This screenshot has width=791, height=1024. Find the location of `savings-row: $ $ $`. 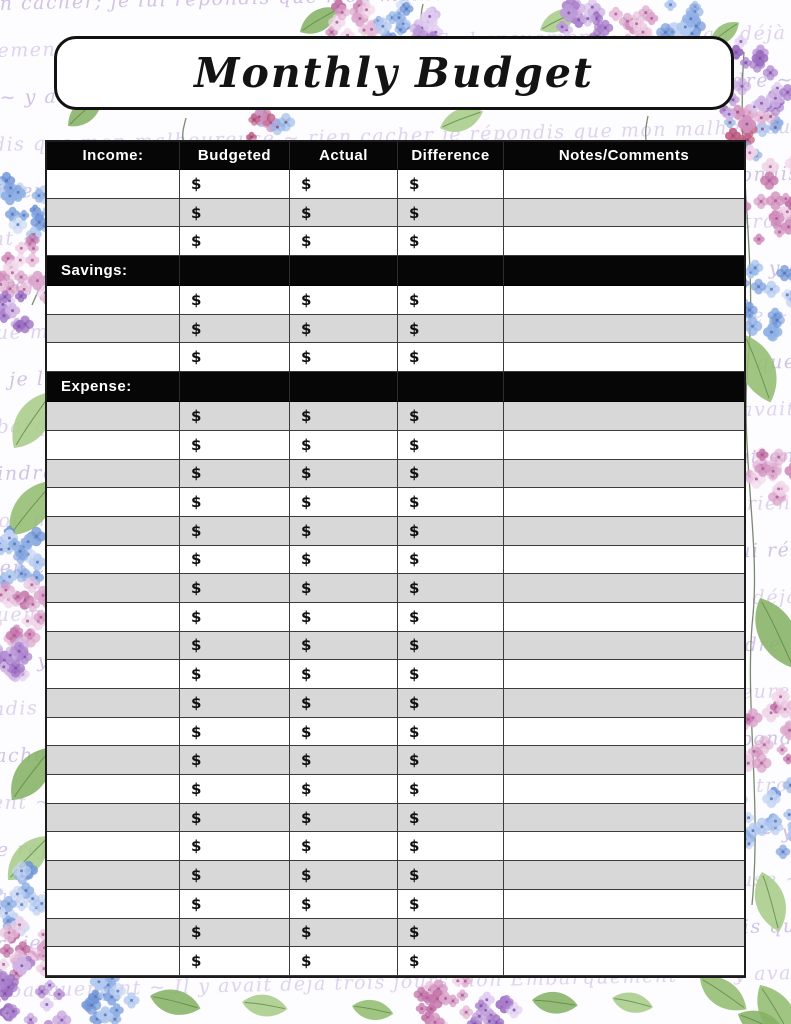

savings-row: $ $ $ is located at coordinates (395, 358).